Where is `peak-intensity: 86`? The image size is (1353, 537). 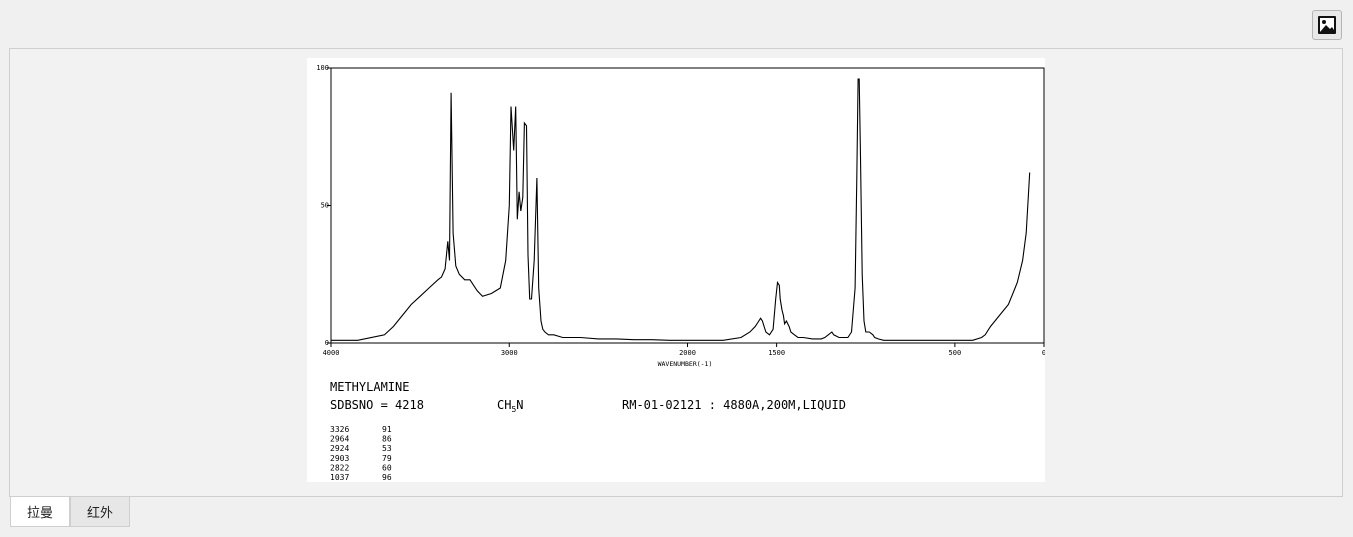
peak-intensity: 86 is located at coordinates (387, 439).